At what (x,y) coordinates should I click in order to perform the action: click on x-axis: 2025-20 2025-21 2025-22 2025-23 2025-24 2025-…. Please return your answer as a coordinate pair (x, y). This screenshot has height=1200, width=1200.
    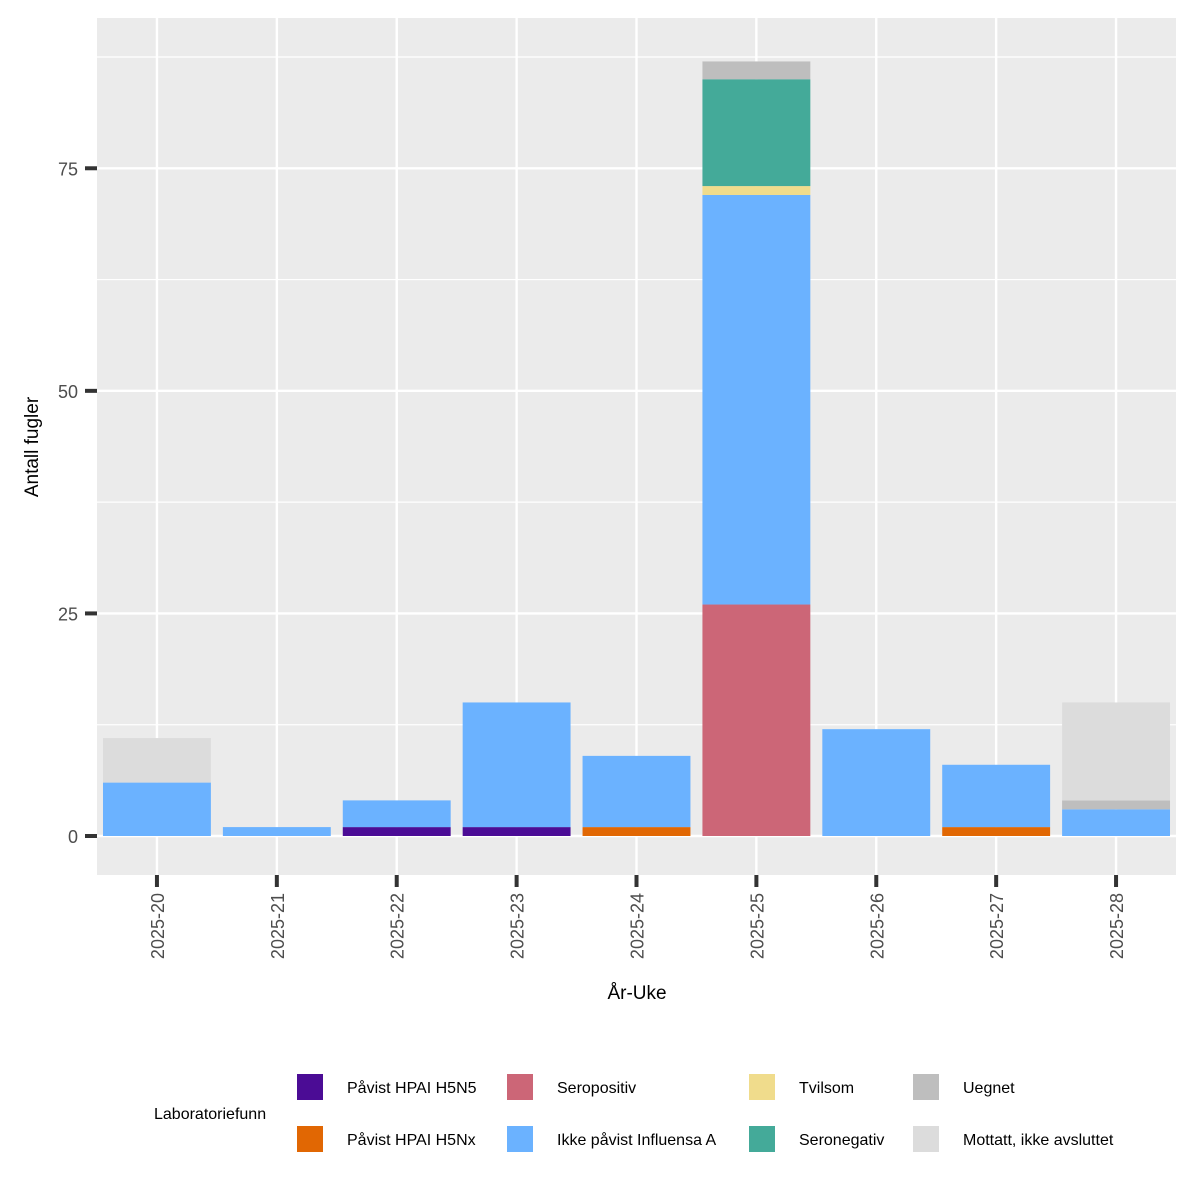
    Looking at the image, I should click on (637, 917).